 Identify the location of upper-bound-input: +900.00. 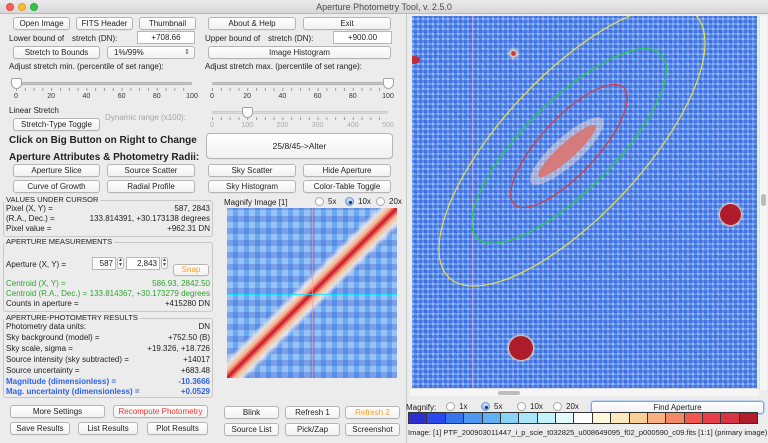
(362, 37).